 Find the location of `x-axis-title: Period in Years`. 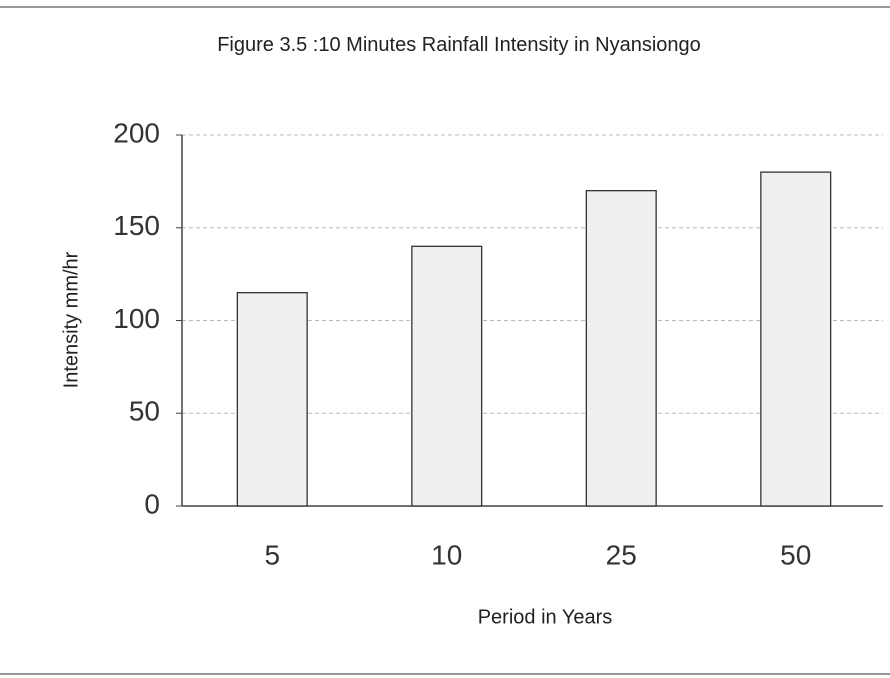

x-axis-title: Period in Years is located at coordinates (545, 617).